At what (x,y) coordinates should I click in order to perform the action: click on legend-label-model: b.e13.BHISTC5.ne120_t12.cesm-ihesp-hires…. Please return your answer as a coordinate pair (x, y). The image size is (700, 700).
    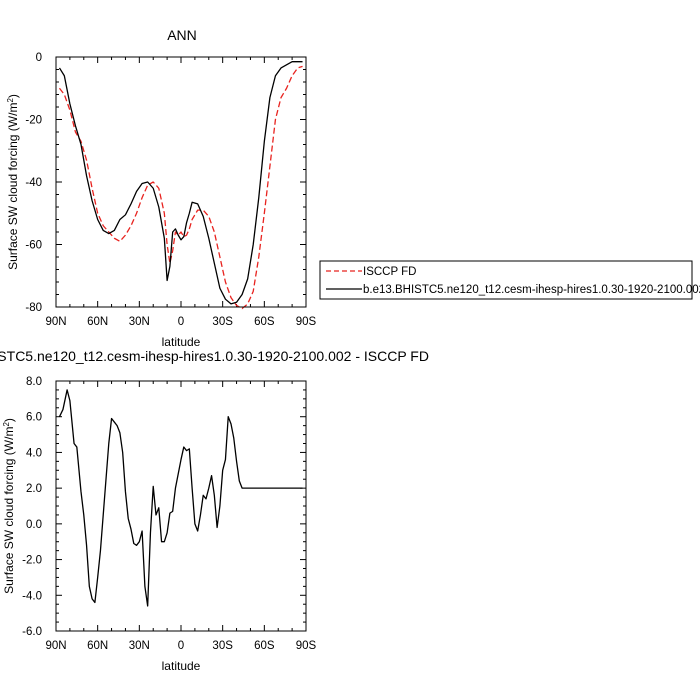
    Looking at the image, I should click on (531, 290).